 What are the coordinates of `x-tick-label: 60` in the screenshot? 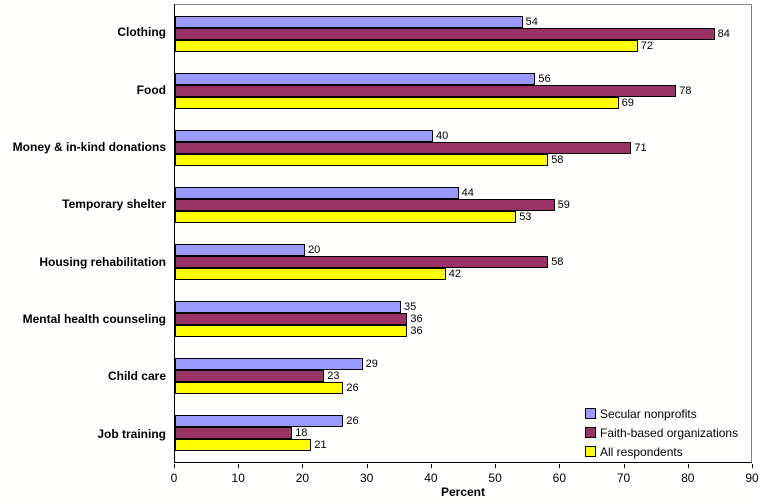 It's located at (559, 478).